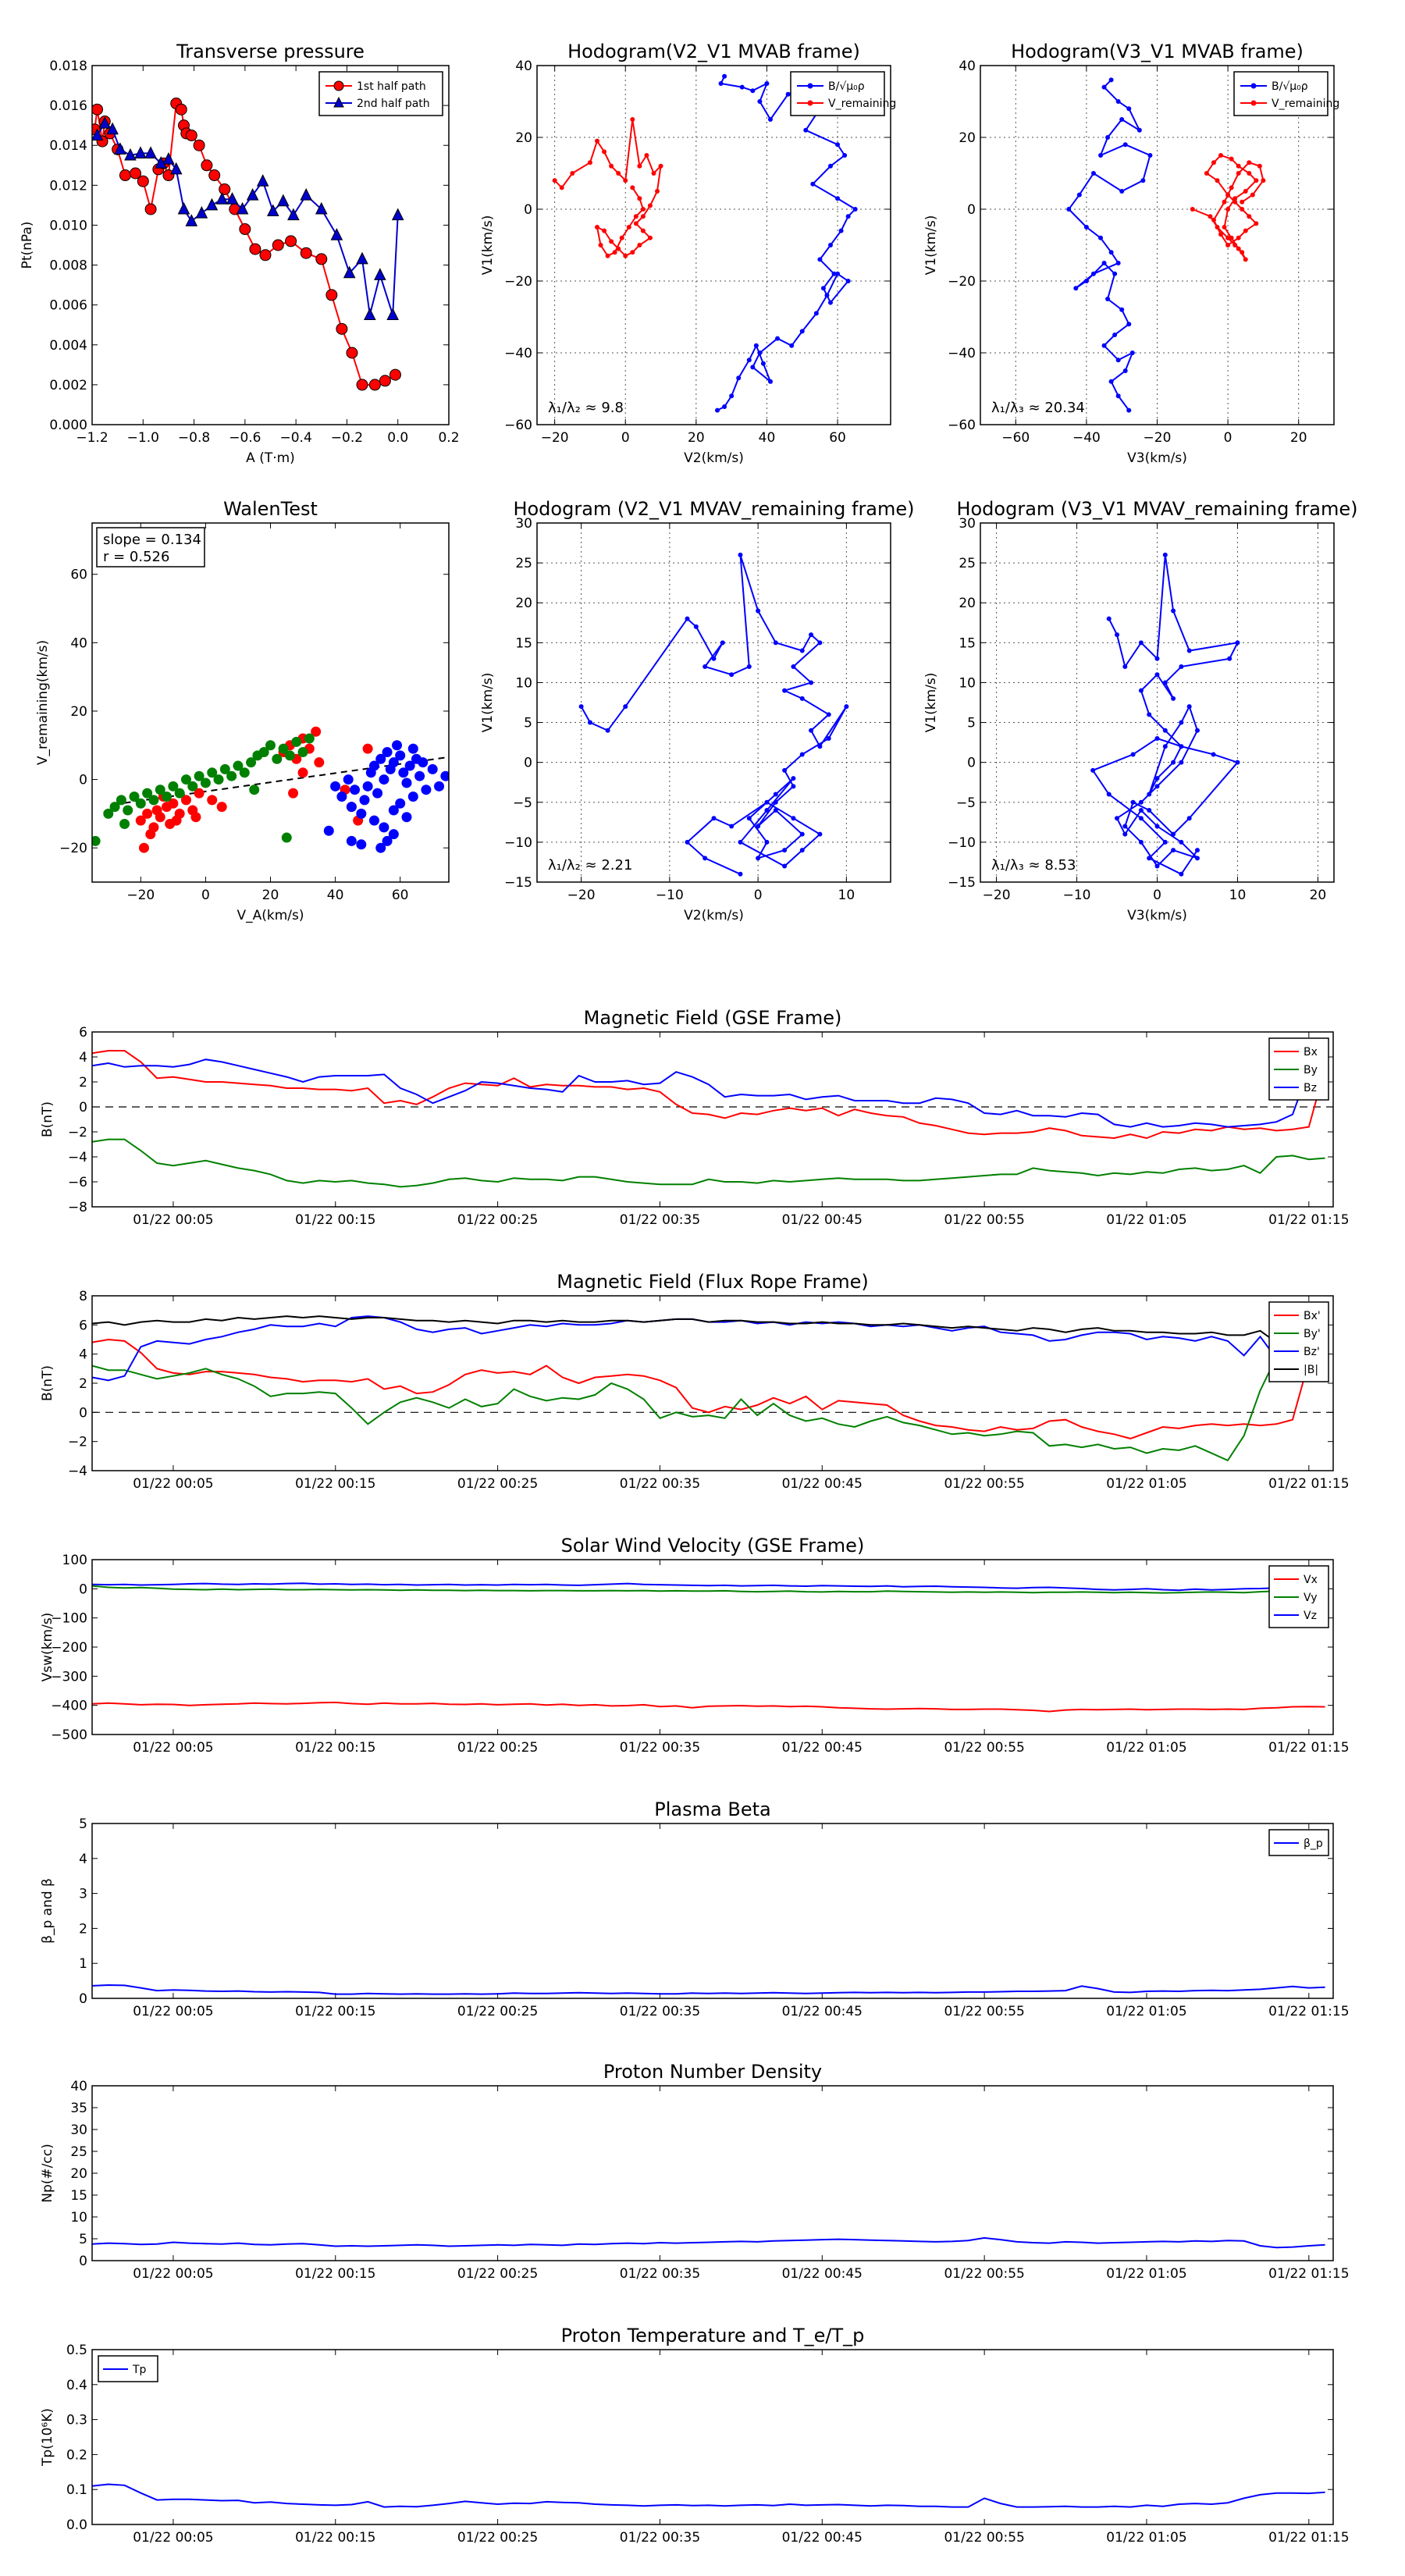  What do you see at coordinates (1310, 1088) in the screenshot?
I see `legend-label: Bz` at bounding box center [1310, 1088].